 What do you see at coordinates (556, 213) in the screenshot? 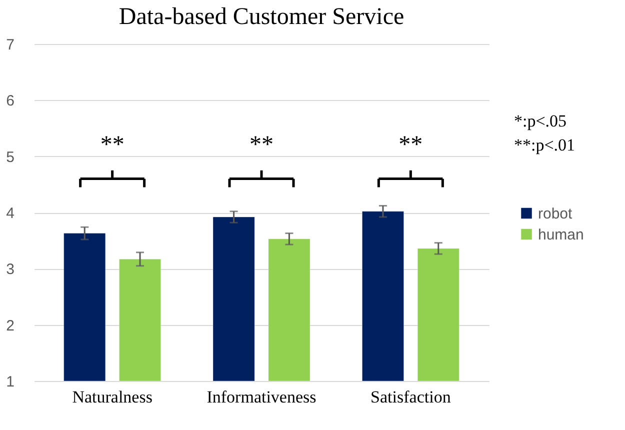
I see `legend-label: robot` at bounding box center [556, 213].